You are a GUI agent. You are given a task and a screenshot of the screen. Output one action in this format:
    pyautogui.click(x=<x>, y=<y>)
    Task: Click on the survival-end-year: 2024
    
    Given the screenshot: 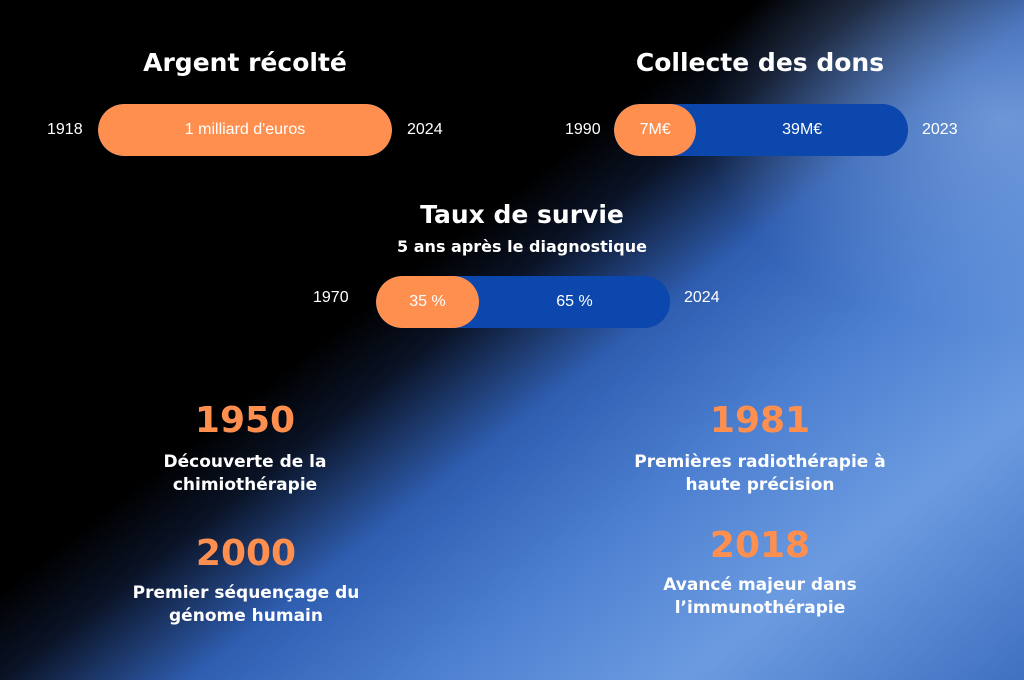 What is the action you would take?
    pyautogui.click(x=702, y=297)
    